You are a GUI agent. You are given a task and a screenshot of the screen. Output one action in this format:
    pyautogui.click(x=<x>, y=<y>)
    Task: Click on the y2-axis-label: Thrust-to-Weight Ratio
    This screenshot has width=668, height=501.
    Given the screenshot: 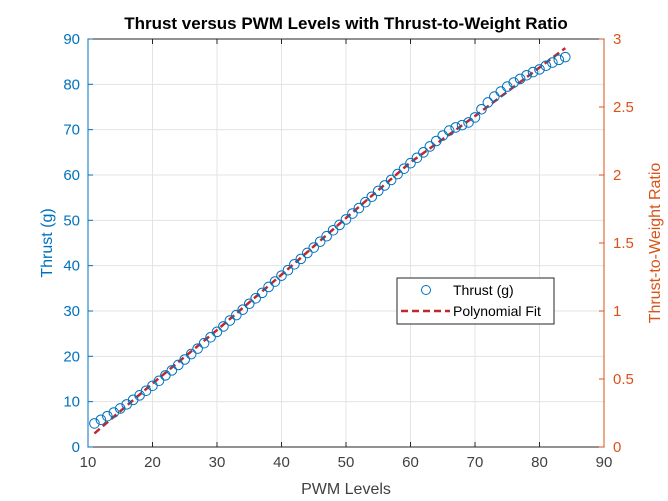 What is the action you would take?
    pyautogui.click(x=655, y=243)
    